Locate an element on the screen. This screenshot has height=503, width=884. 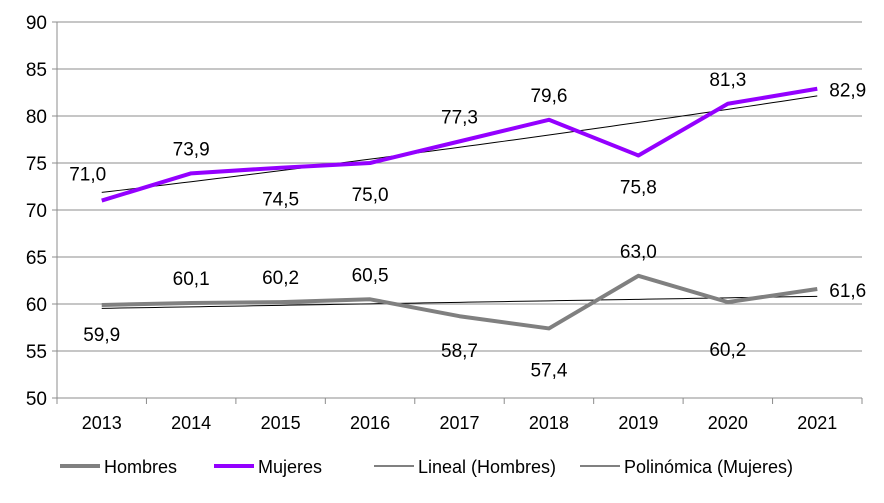
data-label: 81,3 is located at coordinates (727, 80).